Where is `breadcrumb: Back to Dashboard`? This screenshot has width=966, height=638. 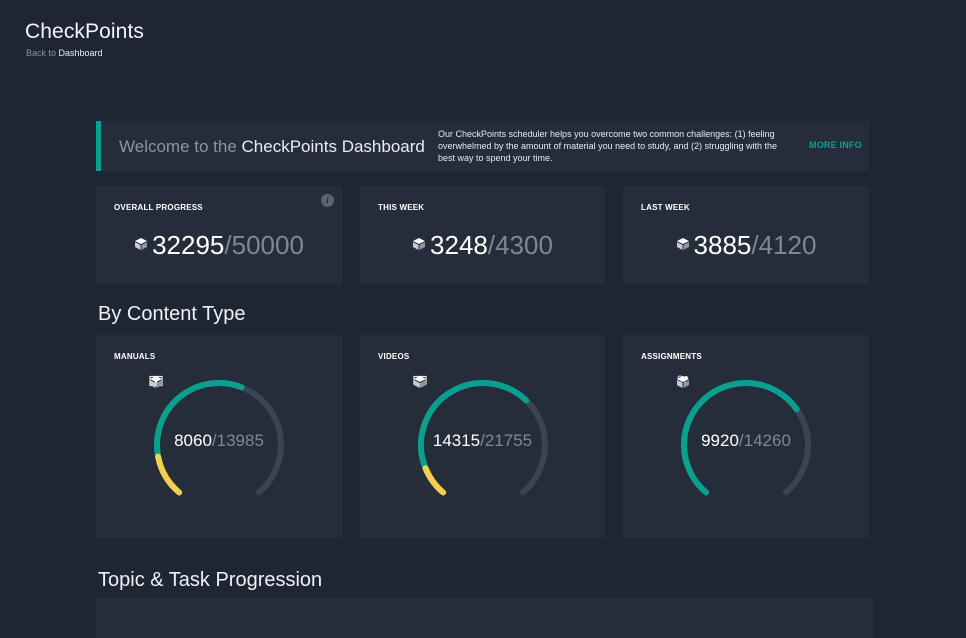 breadcrumb: Back to Dashboard is located at coordinates (64, 53).